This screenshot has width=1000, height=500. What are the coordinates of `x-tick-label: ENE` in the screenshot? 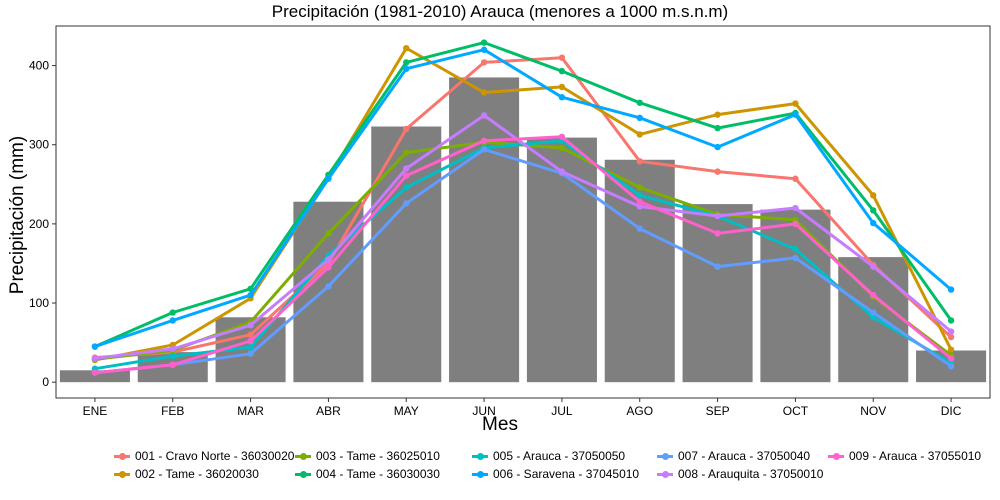 It's located at (95, 411).